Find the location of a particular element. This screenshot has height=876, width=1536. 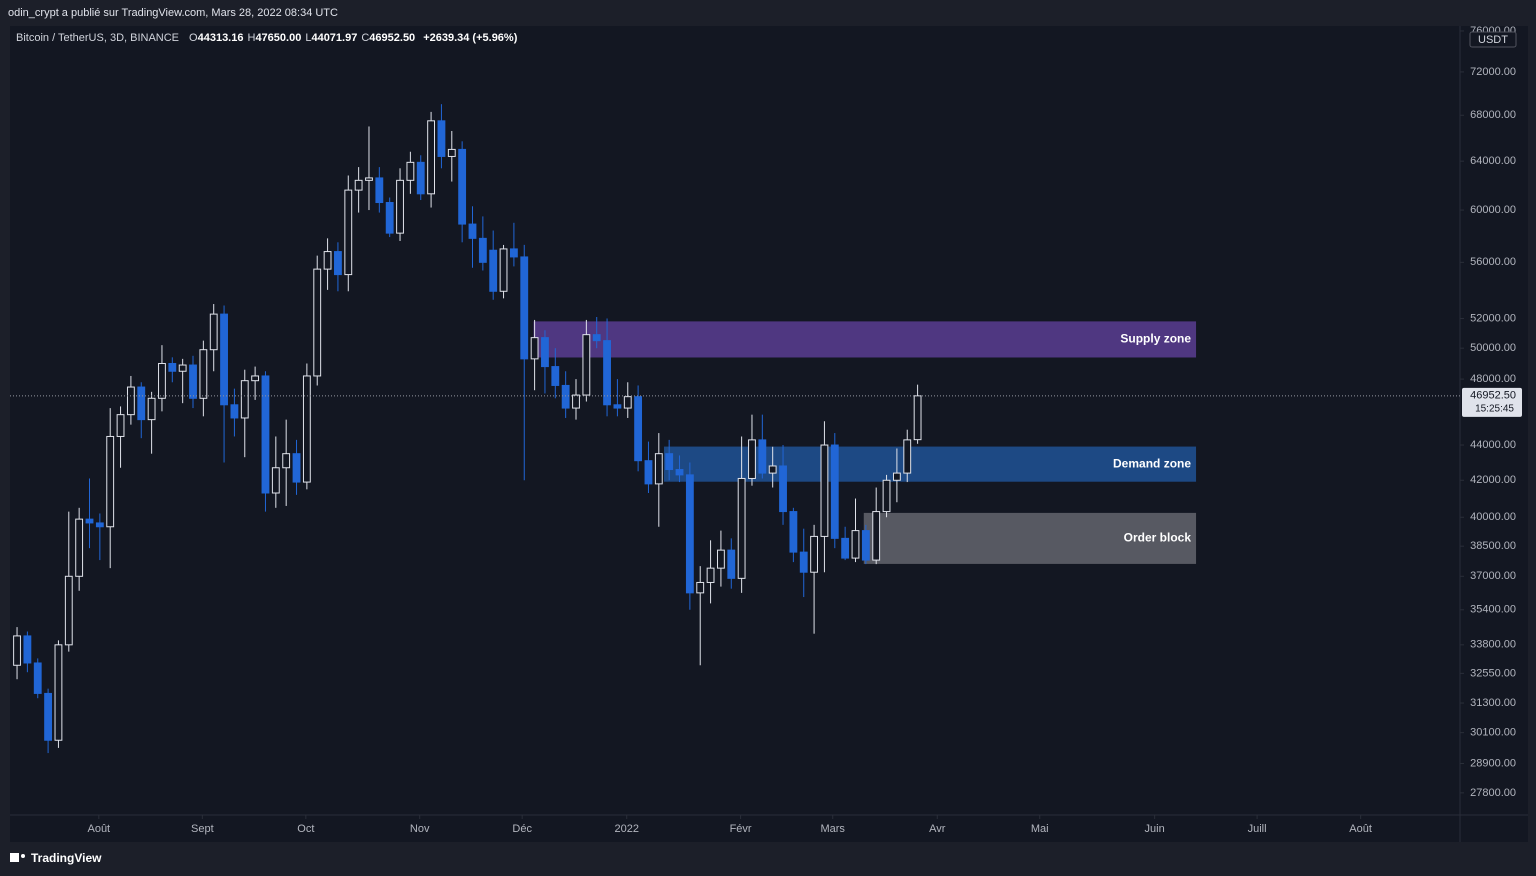

ohlc-value: 47650.00 is located at coordinates (278, 38).